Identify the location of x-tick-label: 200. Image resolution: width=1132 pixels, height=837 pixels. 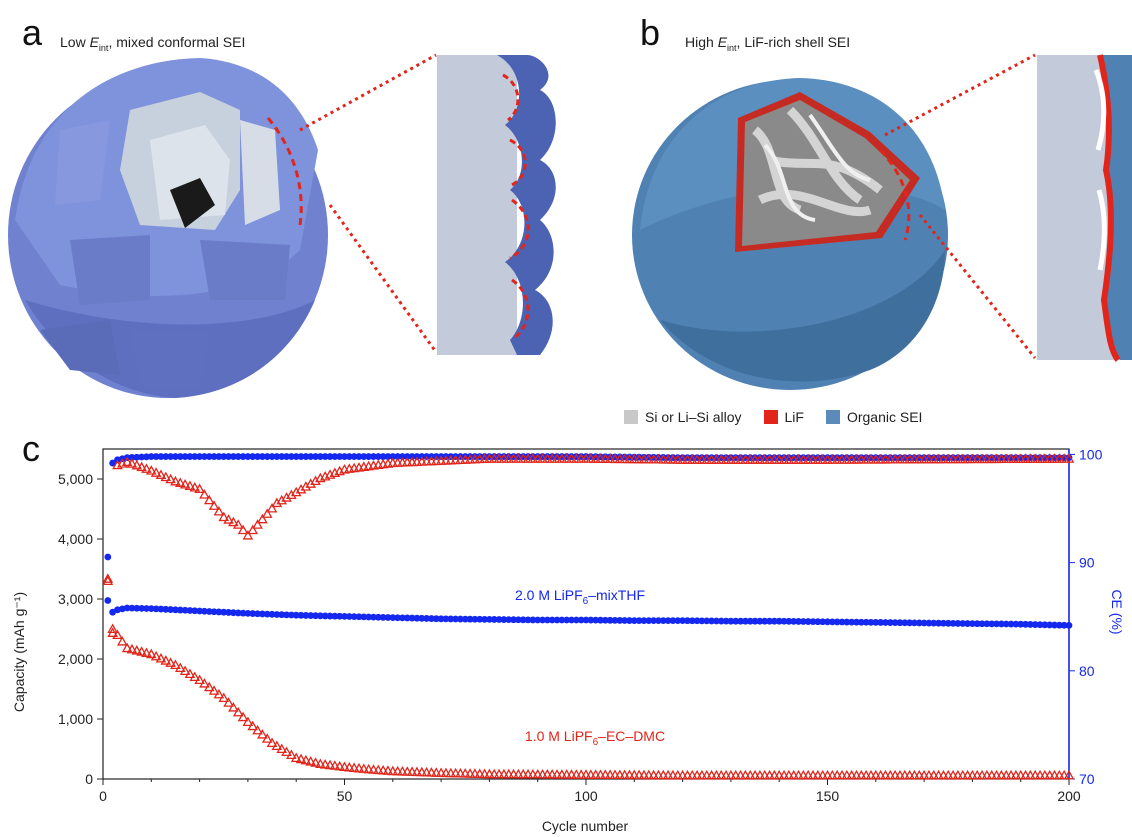
(1069, 796).